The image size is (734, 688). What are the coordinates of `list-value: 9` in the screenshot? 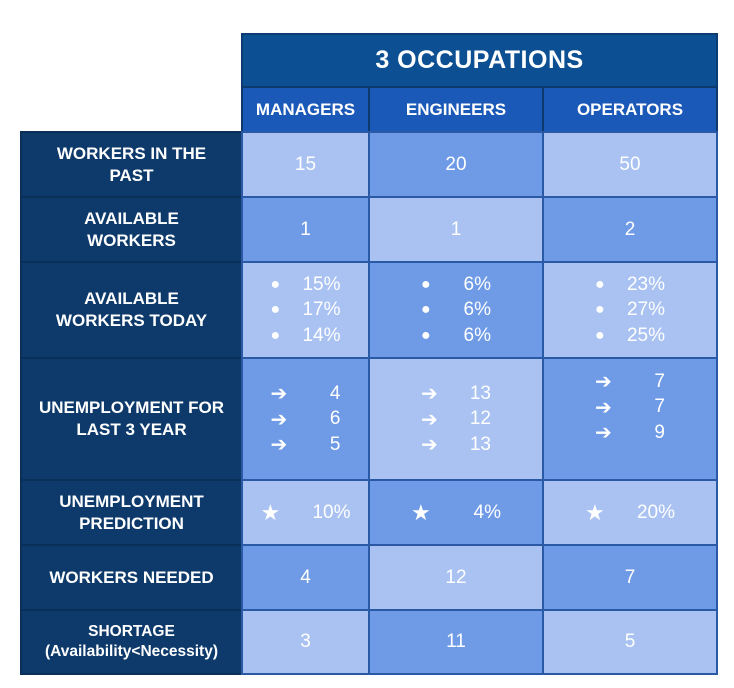 It's located at (659, 432).